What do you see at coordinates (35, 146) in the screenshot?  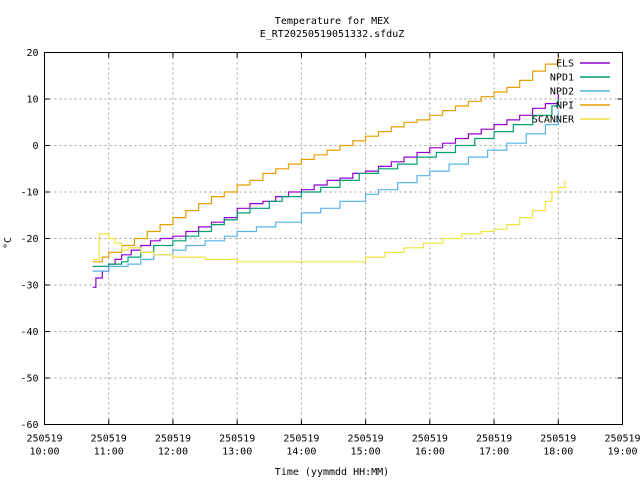 I see `y-tick-label: 0` at bounding box center [35, 146].